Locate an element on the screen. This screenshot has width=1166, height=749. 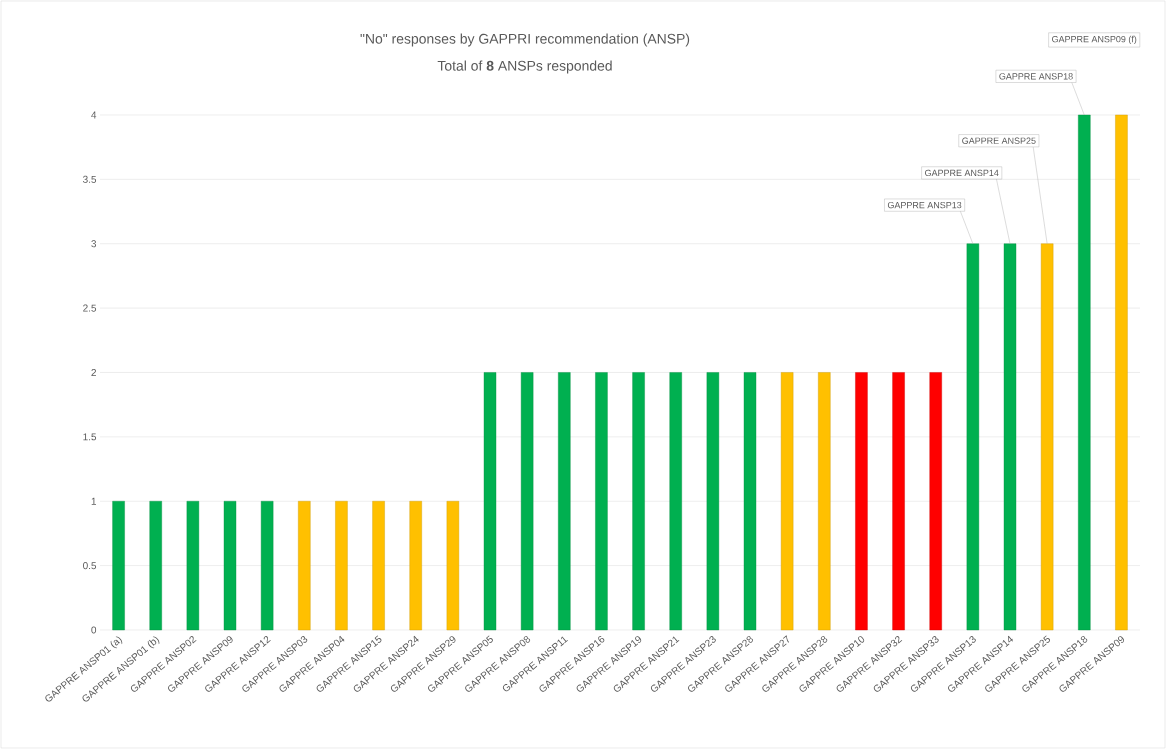
y-tick-label: 4 is located at coordinates (94, 115).